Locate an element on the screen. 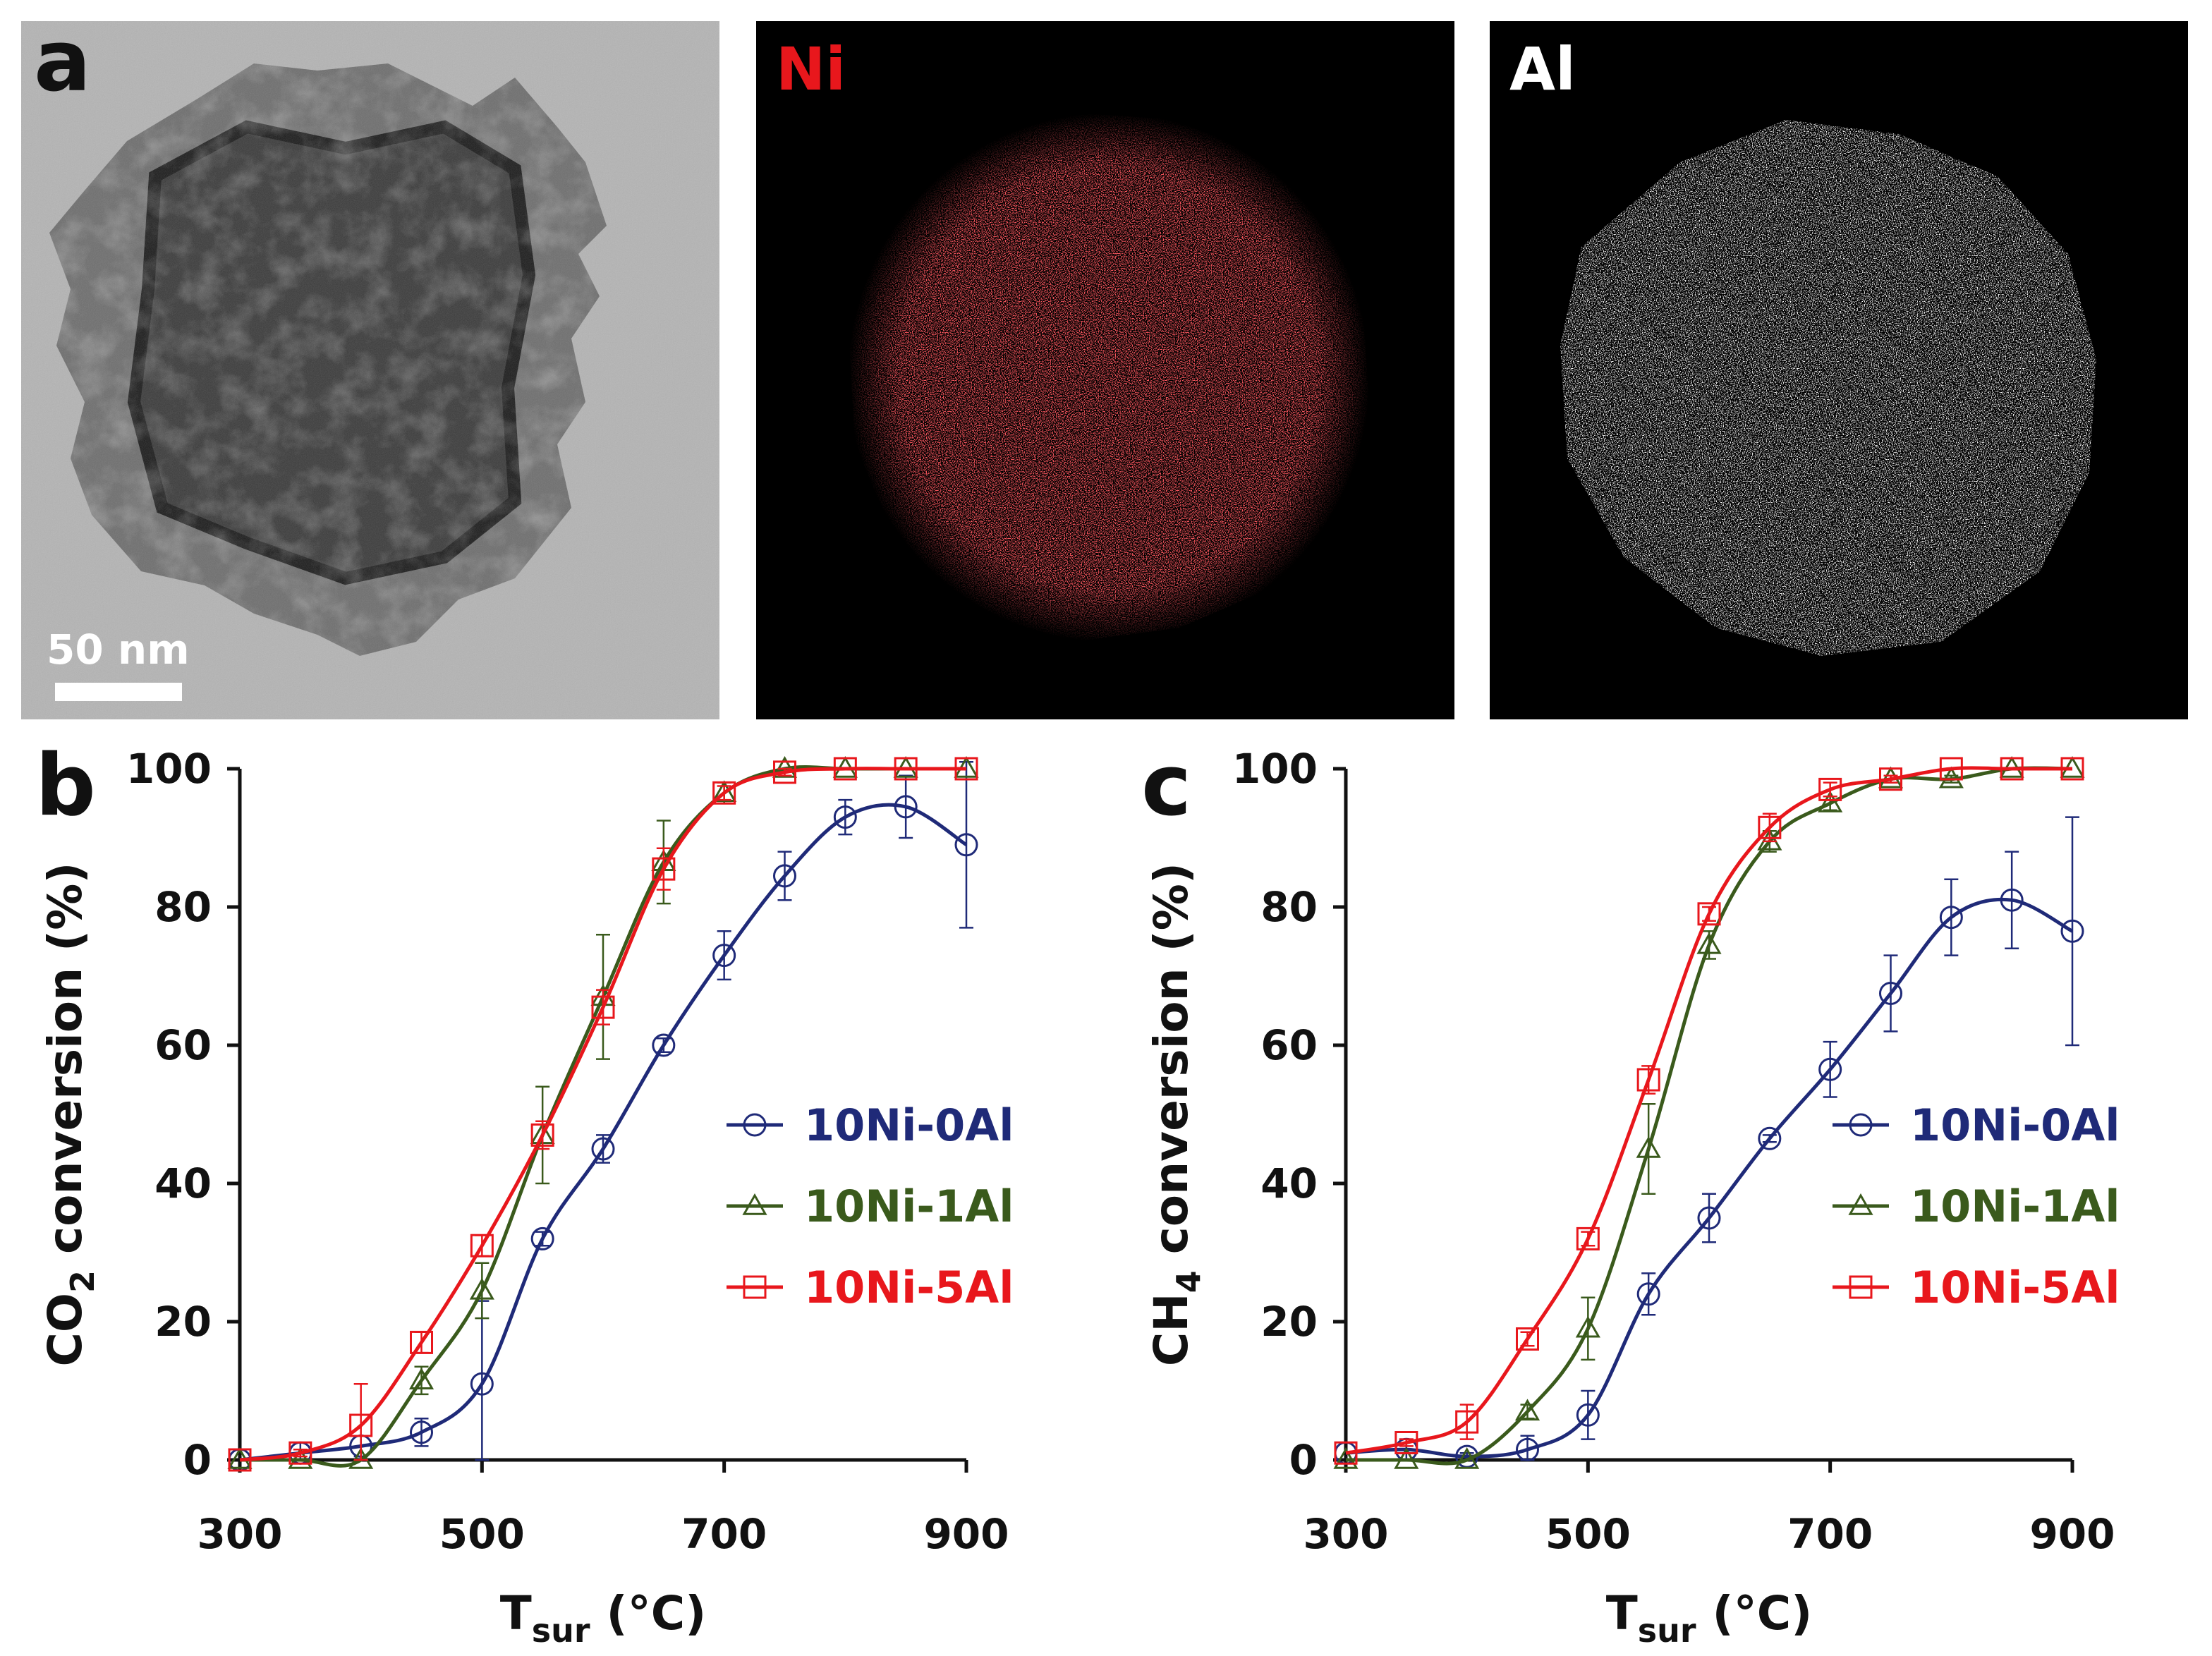 The width and height of the screenshot is (2212, 1656). y-axis-label: CH4 conversion (%) is located at coordinates (1176, 1114).